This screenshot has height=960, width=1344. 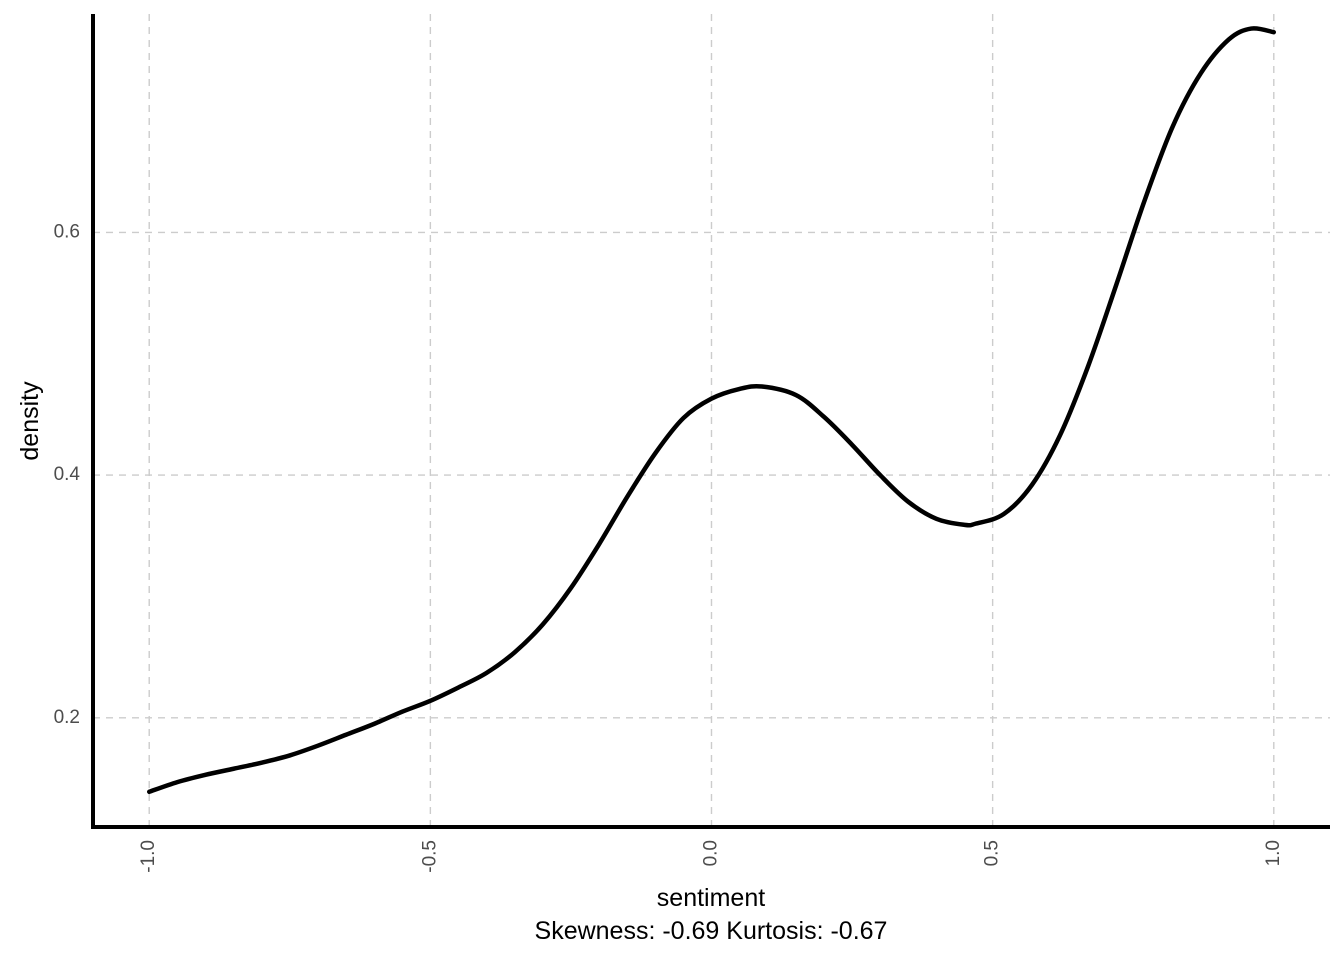 I want to click on statistics-caption: Skewness: -0.69 Kurtosis: -0.67, so click(x=711, y=931).